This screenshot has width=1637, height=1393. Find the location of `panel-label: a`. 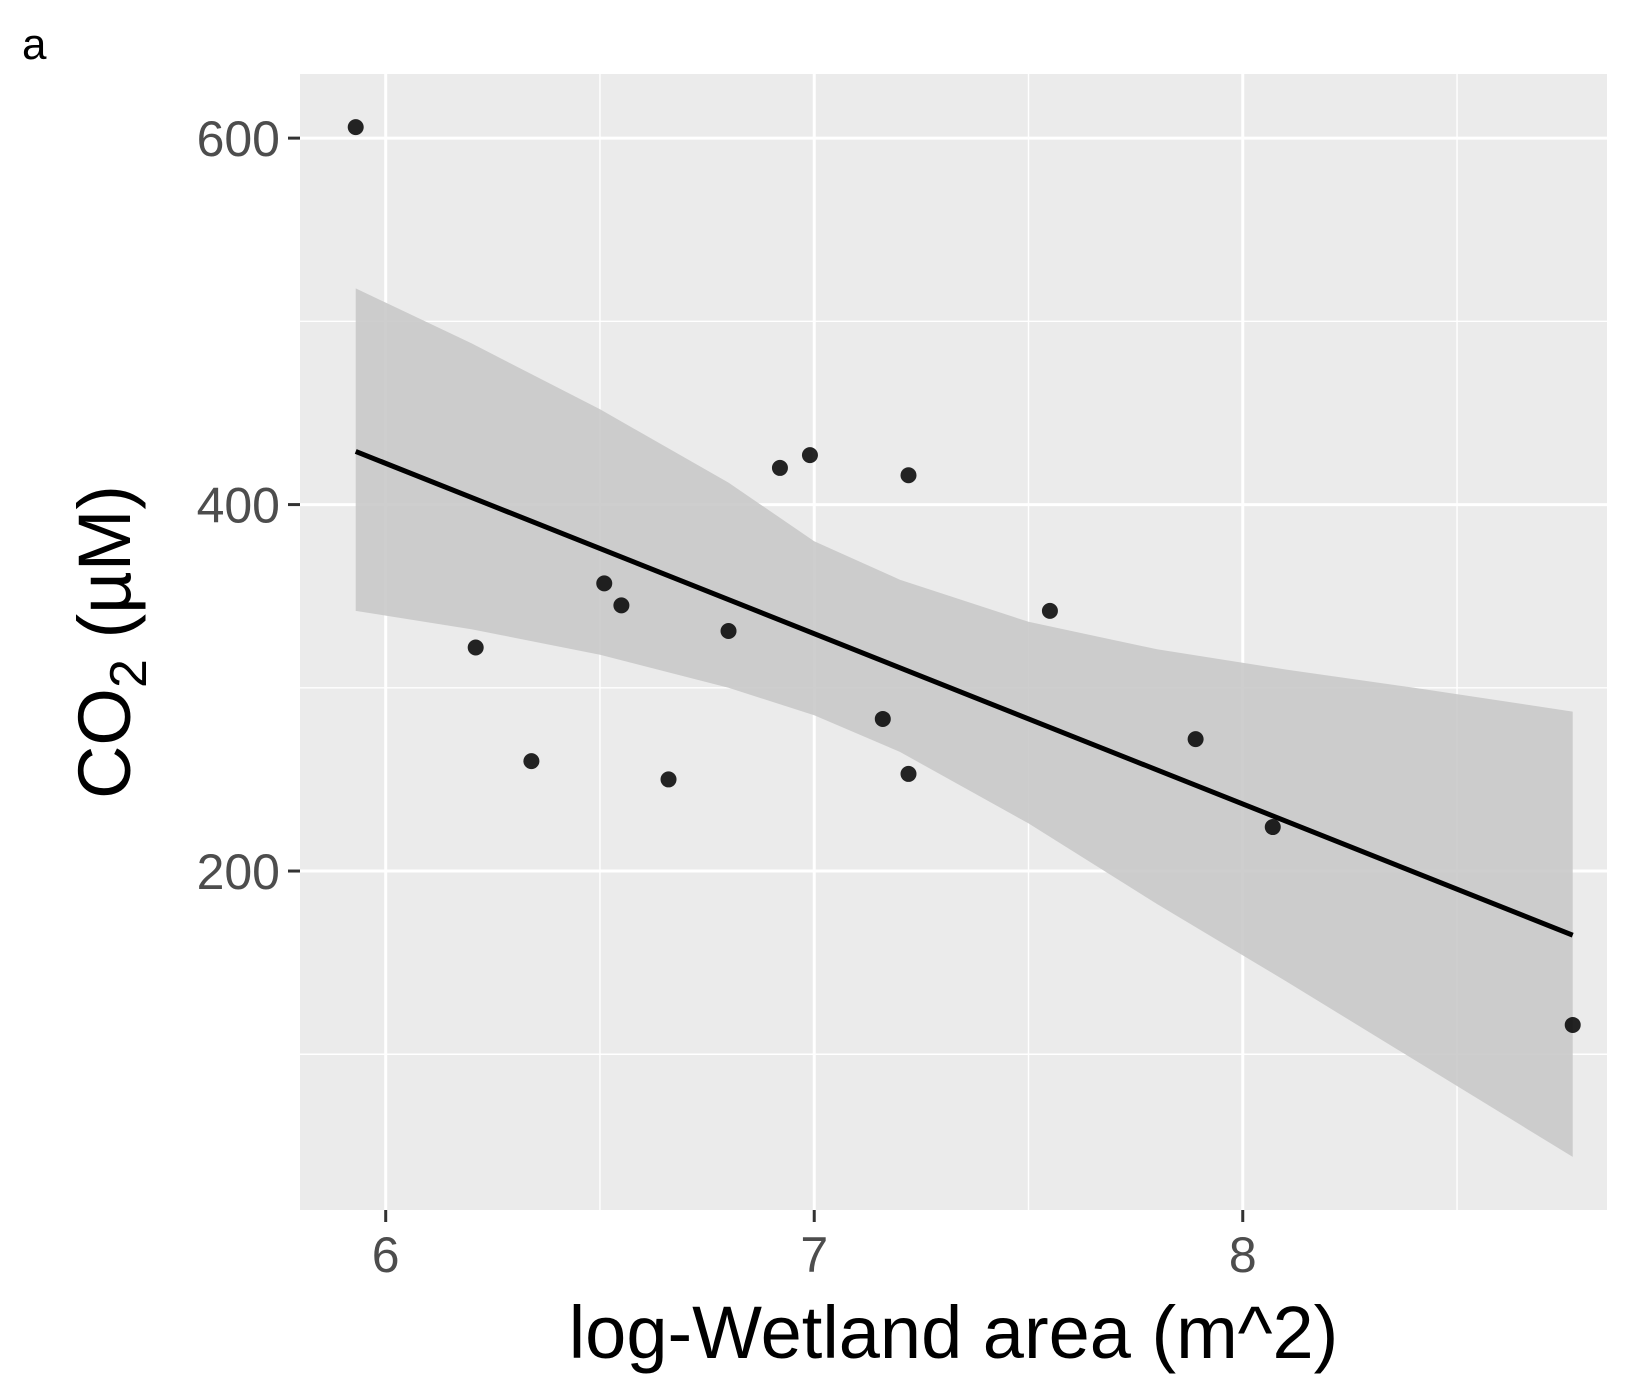

panel-label: a is located at coordinates (34, 44).